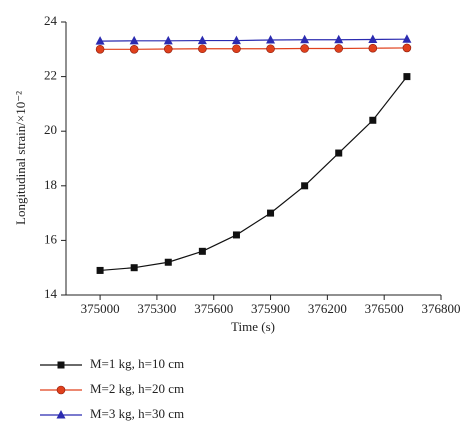  I want to click on y-axis-label: Longitudinal strain/×10⁻², so click(20, 158).